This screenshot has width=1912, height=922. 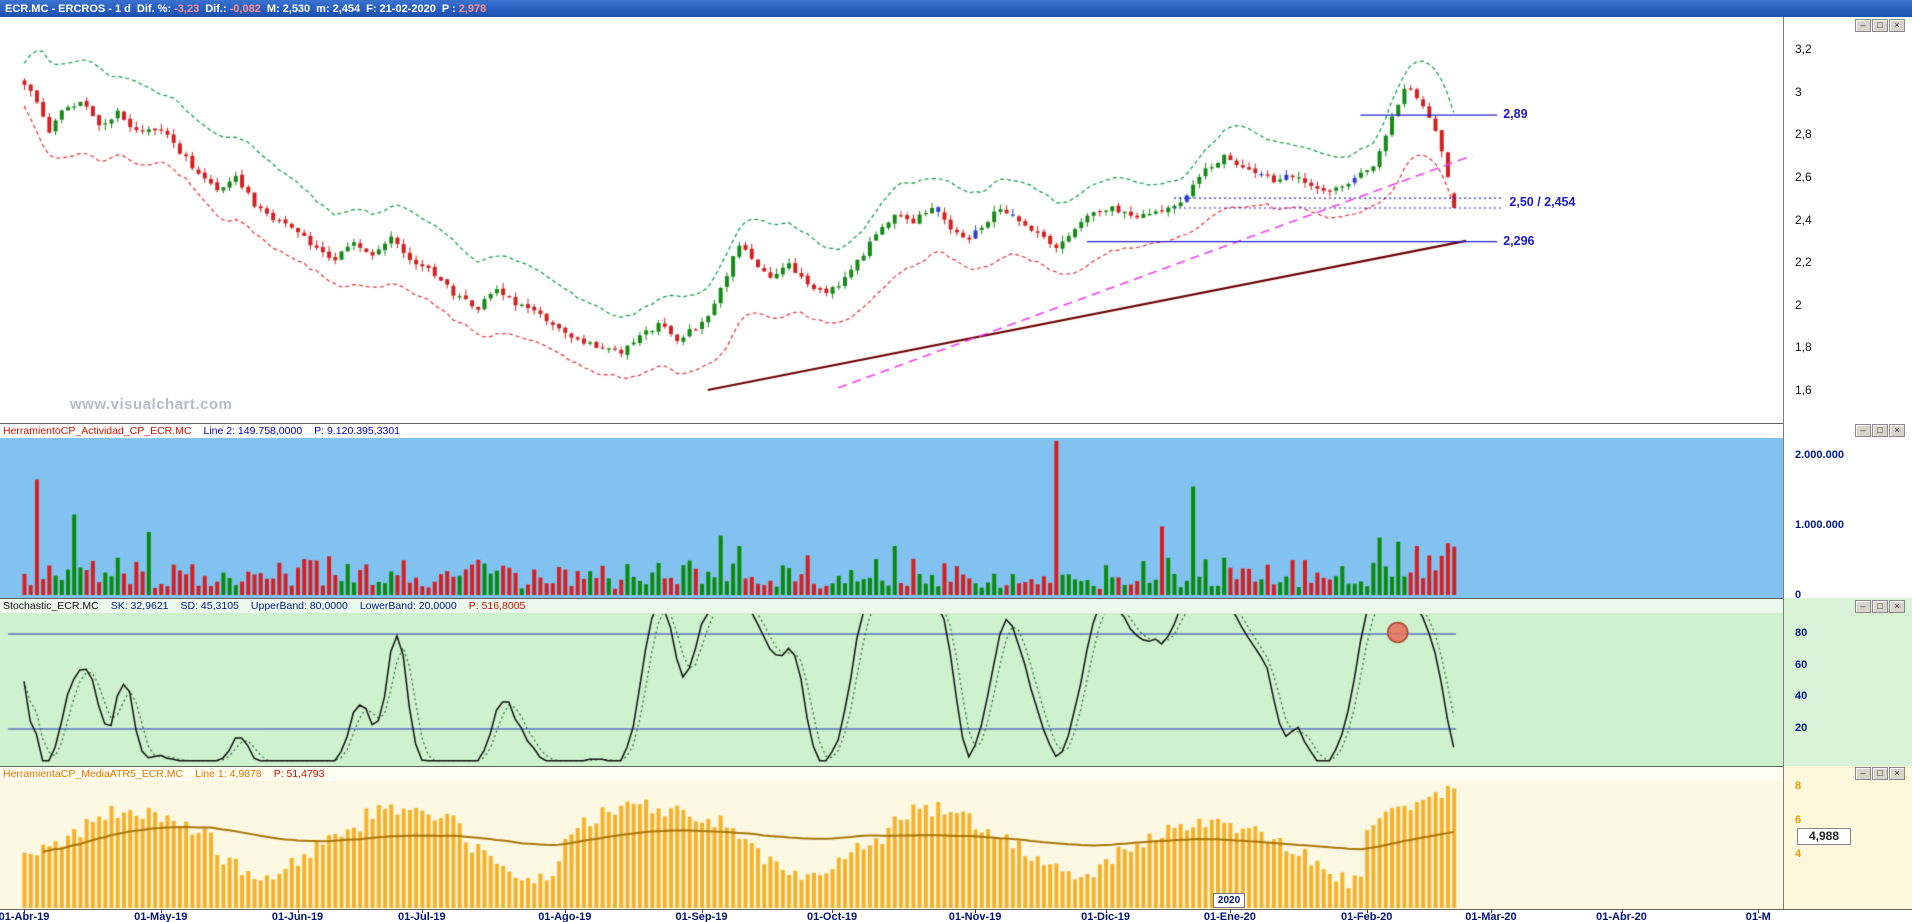 What do you see at coordinates (1803, 390) in the screenshot?
I see `price-axis-label: 1,6` at bounding box center [1803, 390].